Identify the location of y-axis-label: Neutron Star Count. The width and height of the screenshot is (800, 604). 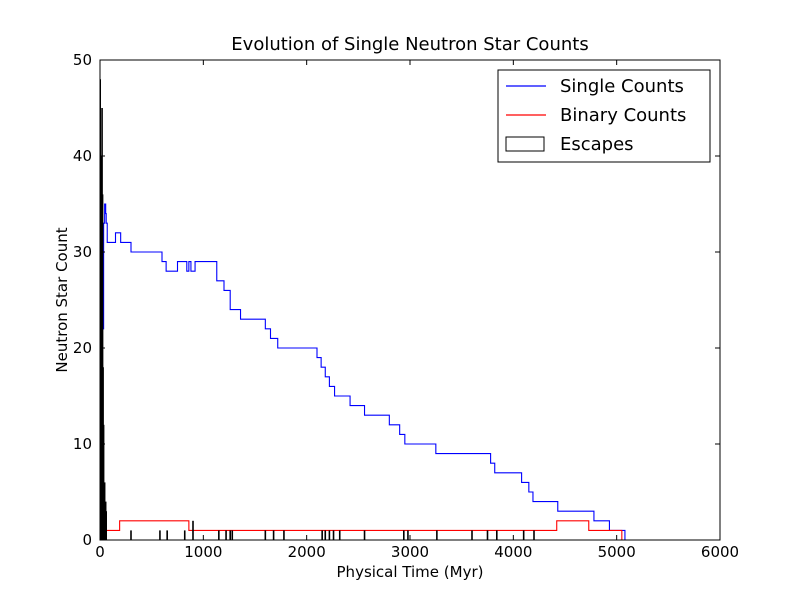
(62, 299).